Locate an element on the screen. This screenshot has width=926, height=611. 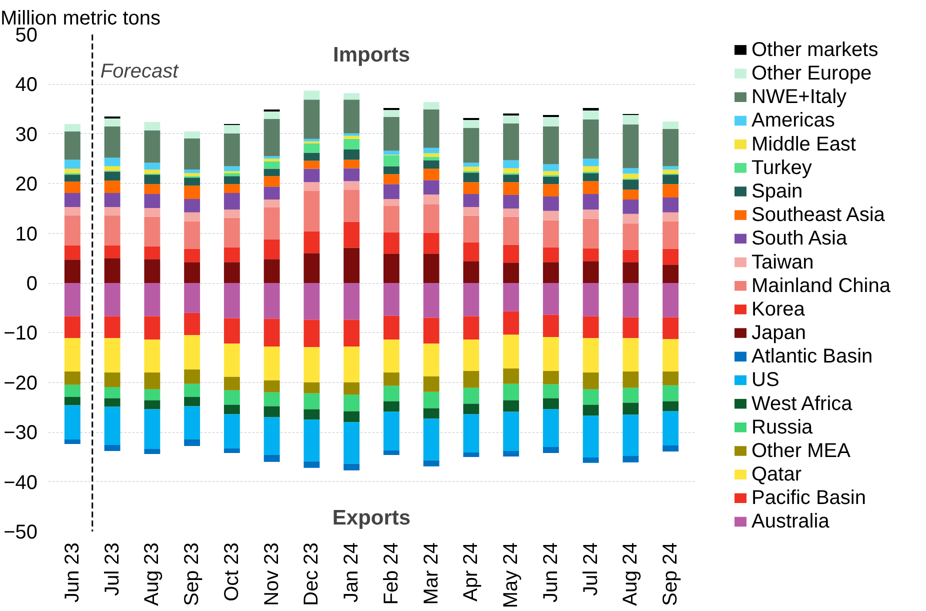
legend-label: Mainland China is located at coordinates (822, 285).